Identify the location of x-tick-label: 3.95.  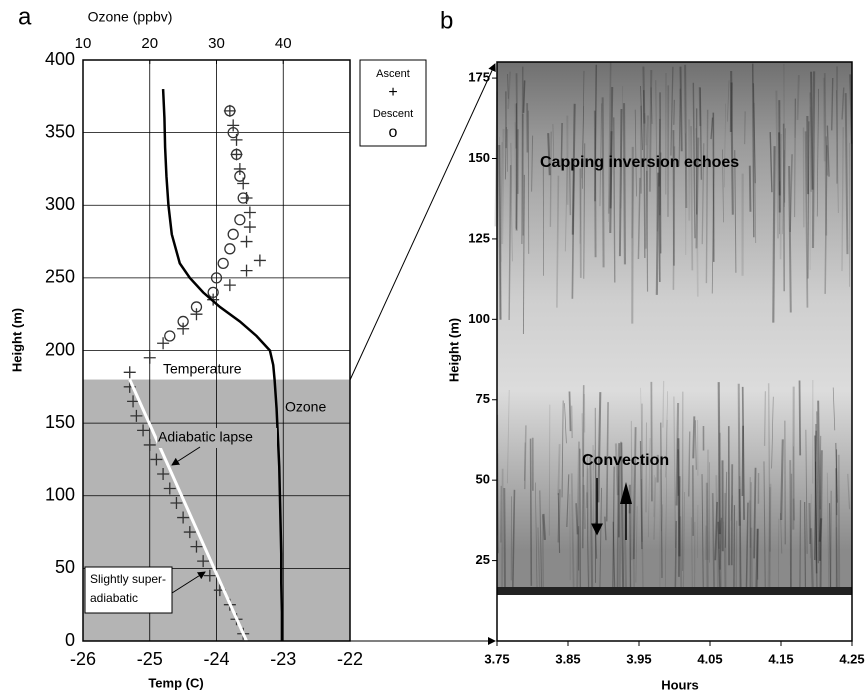
(638, 658).